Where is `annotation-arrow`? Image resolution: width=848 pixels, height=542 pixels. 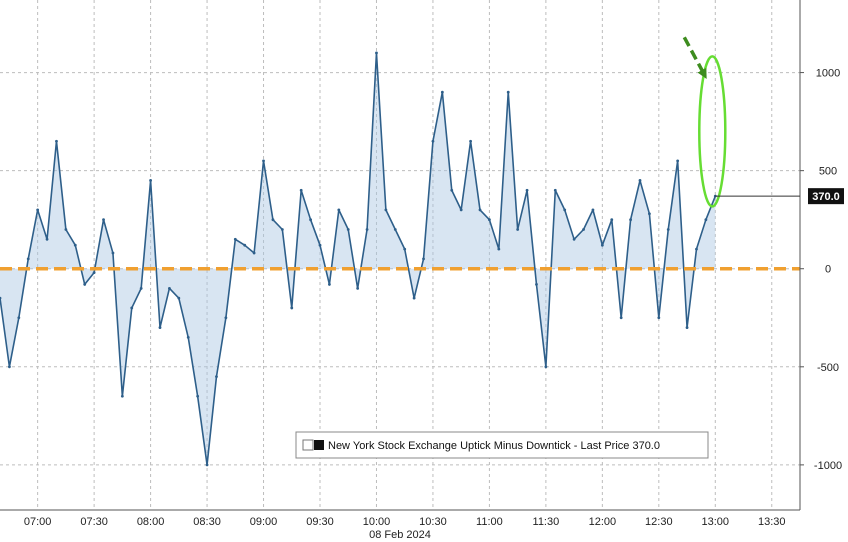 annotation-arrow is located at coordinates (694, 57).